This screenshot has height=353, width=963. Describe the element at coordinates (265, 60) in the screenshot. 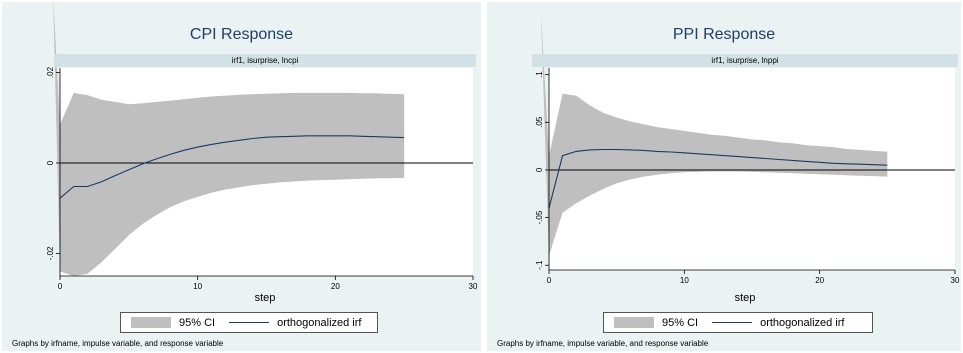

I see `panel-subtitle-strip: irf1, isurprise, lncpi` at that location.